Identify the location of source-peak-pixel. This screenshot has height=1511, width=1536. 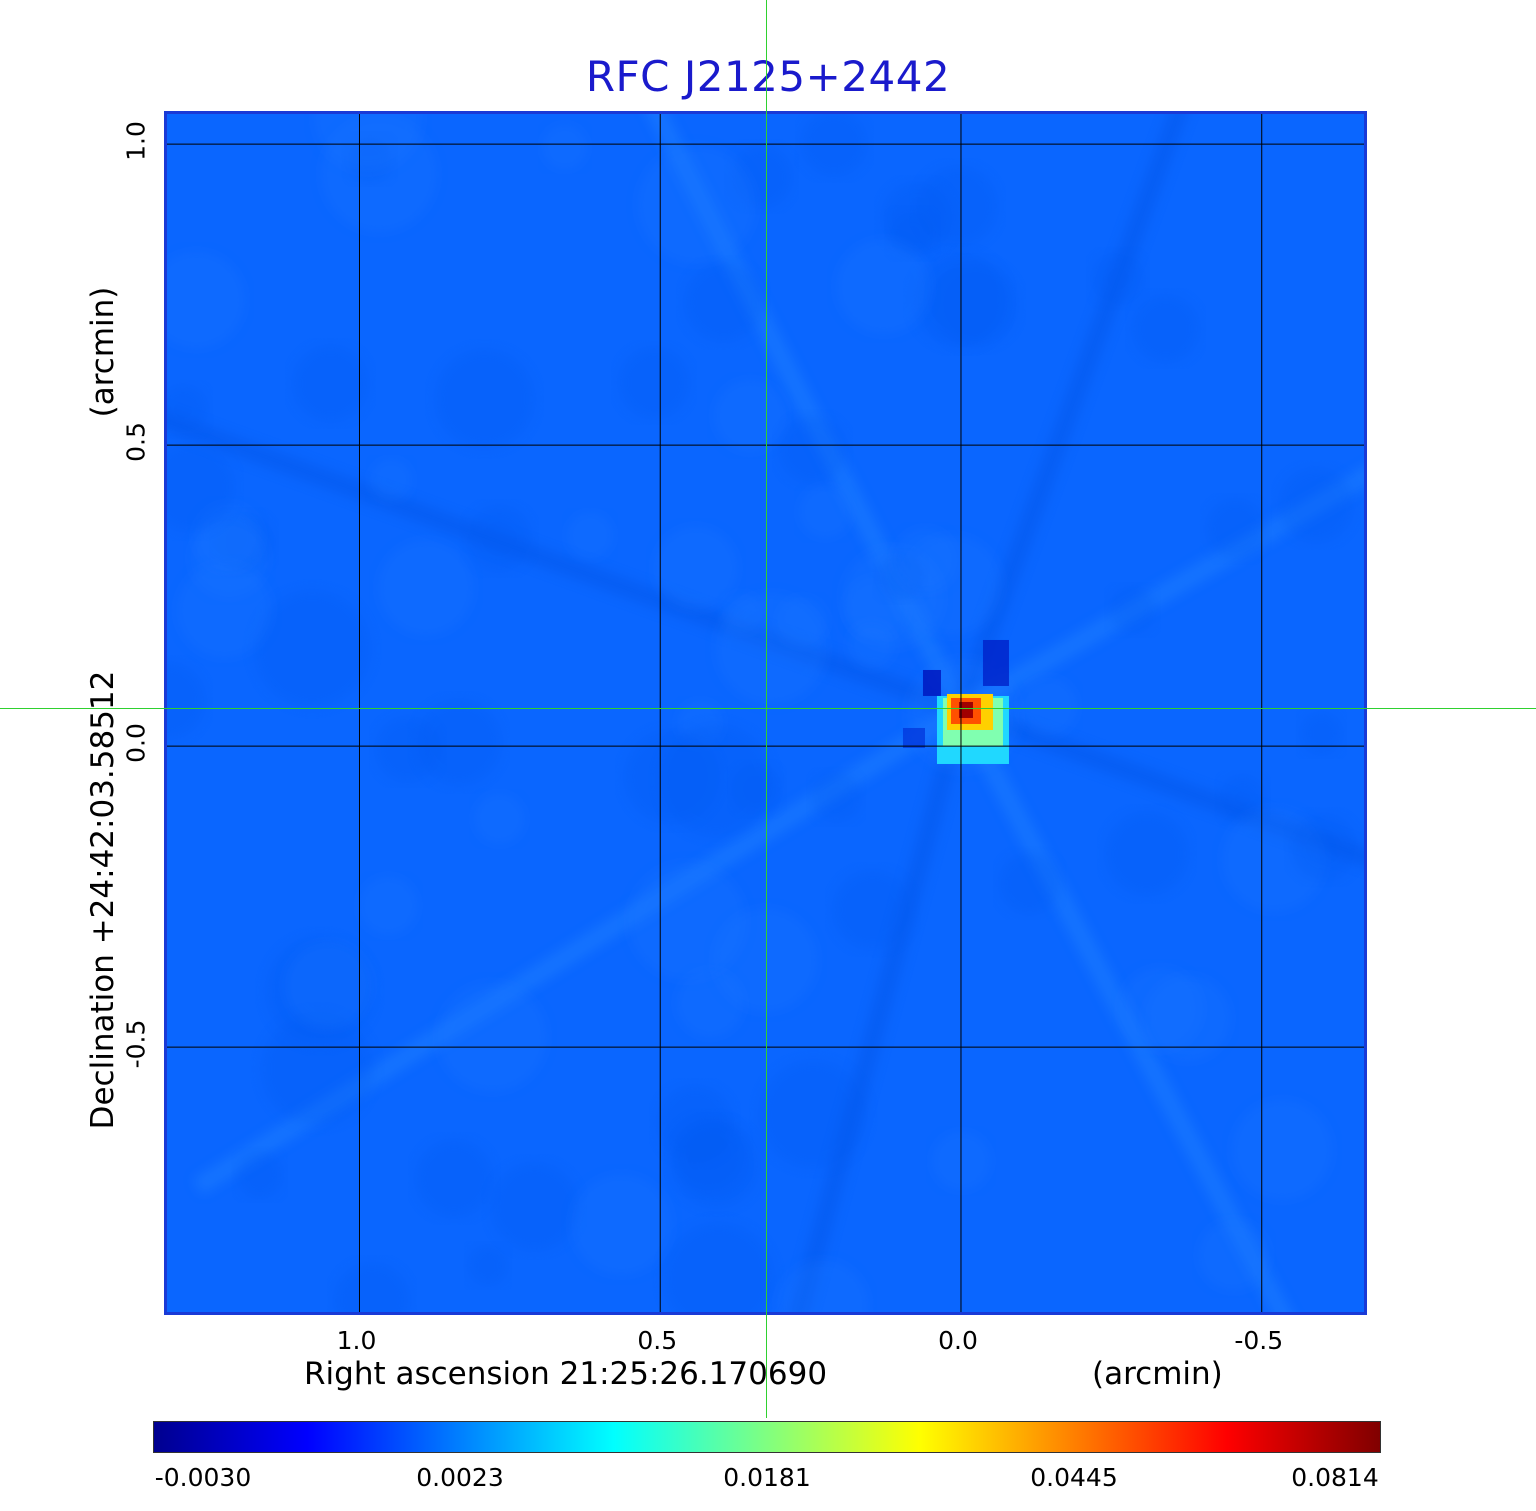
(965, 709).